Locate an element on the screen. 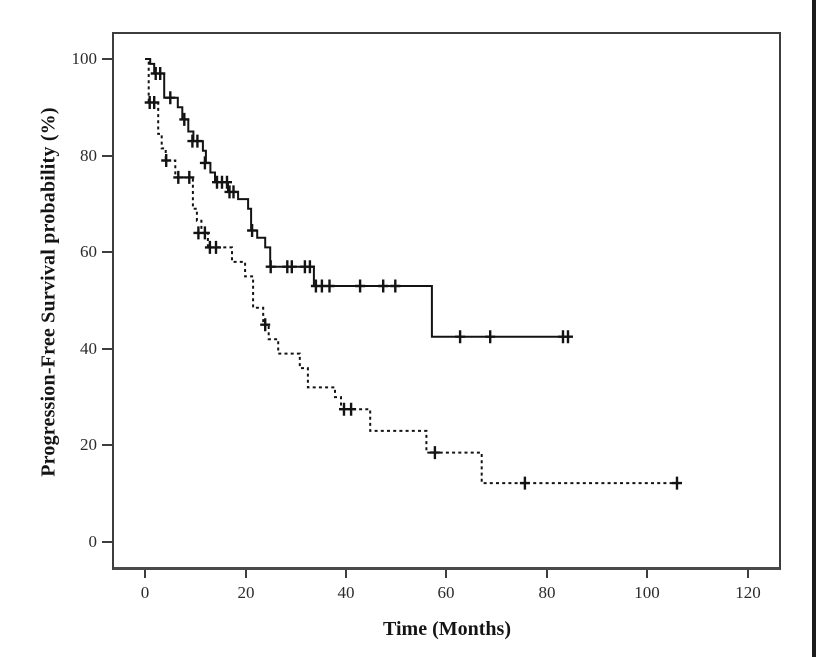 Image resolution: width=816 pixels, height=657 pixels. x-tick-label: 40 is located at coordinates (346, 592).